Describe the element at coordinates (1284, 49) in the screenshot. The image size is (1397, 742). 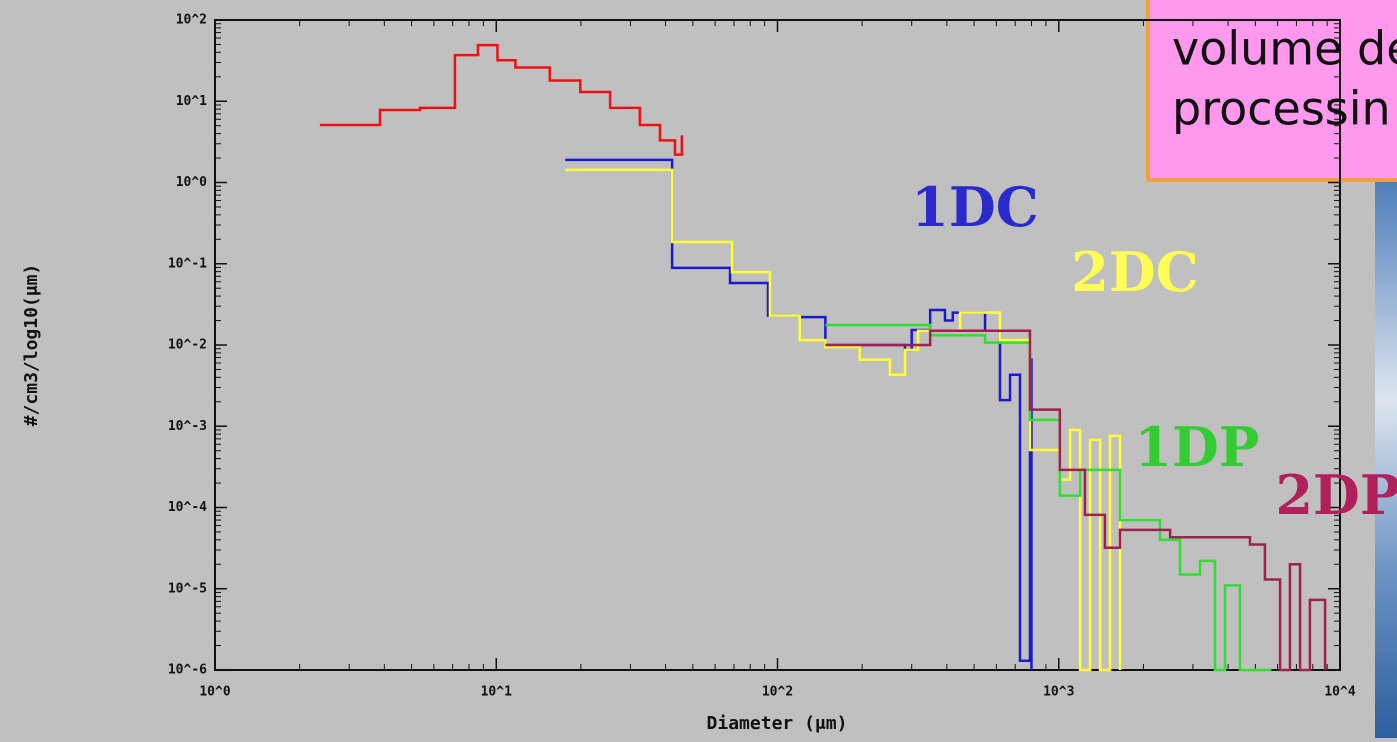
I see `note-line: volume de` at that location.